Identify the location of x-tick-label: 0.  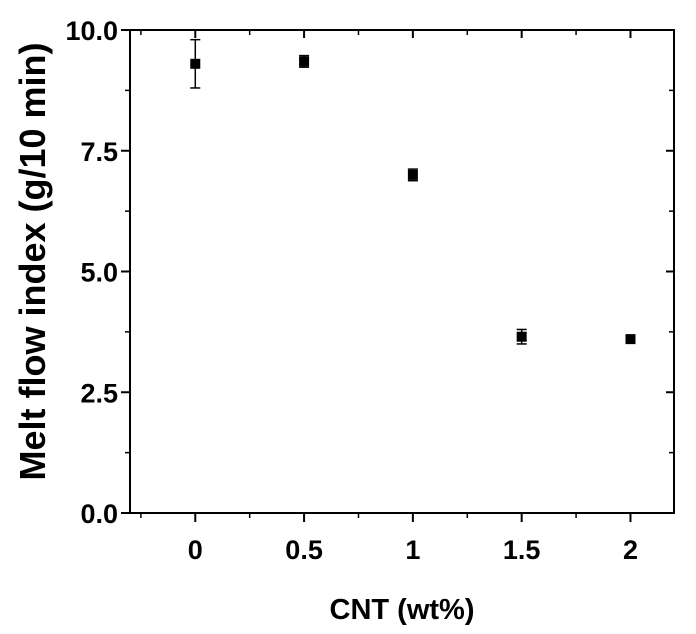
(195, 550).